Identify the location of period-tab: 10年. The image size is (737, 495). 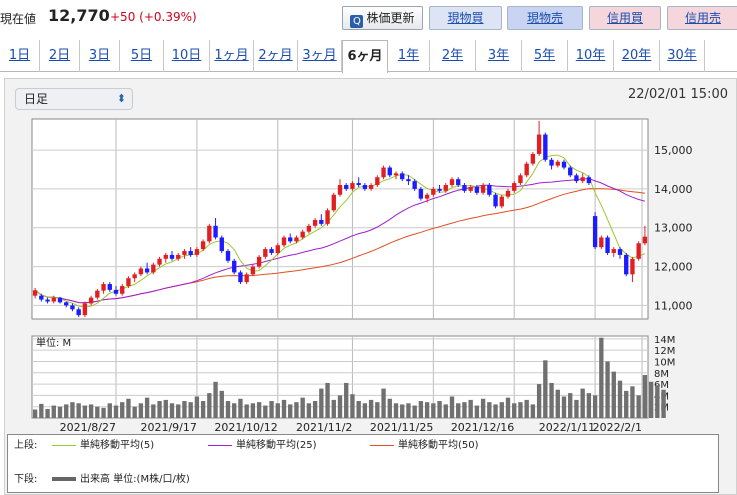
(591, 56).